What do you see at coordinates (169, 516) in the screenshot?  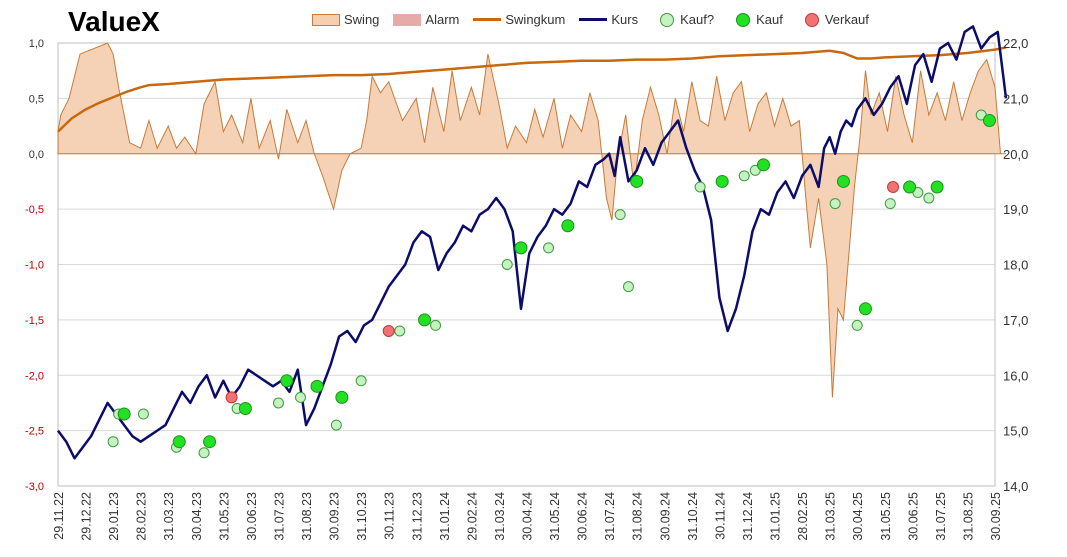 I see `x-tick-label: 31.03.23` at bounding box center [169, 516].